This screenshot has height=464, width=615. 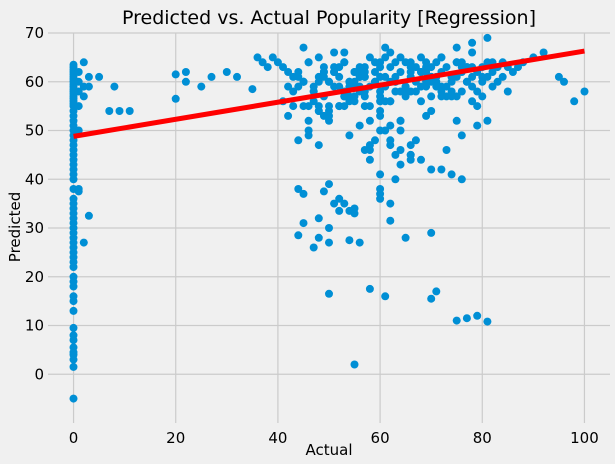 I want to click on y-tick-label: 30, so click(x=34, y=228).